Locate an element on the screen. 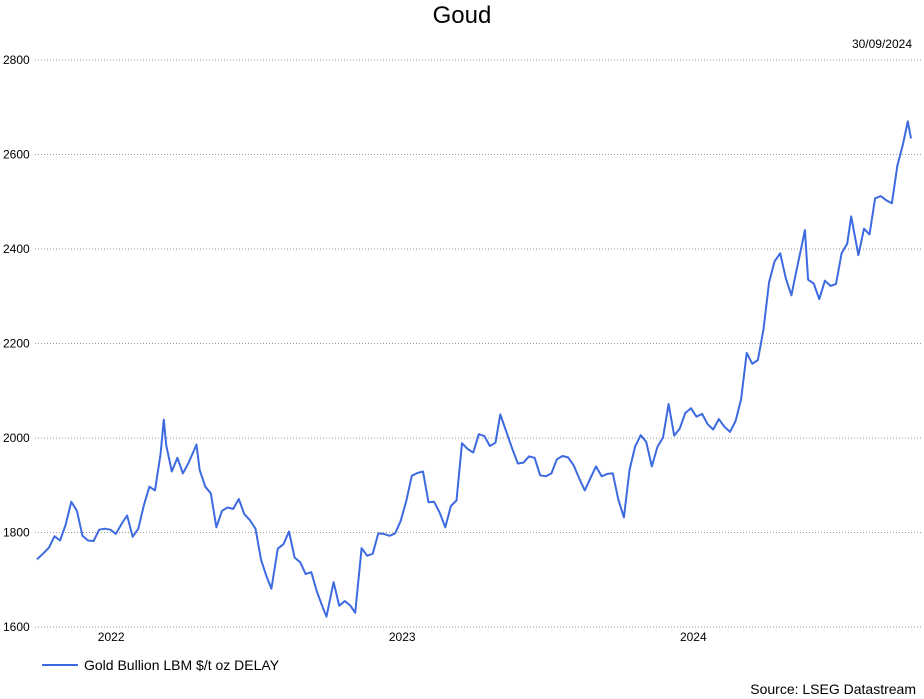  x-tick-label: 2023 is located at coordinates (402, 637).